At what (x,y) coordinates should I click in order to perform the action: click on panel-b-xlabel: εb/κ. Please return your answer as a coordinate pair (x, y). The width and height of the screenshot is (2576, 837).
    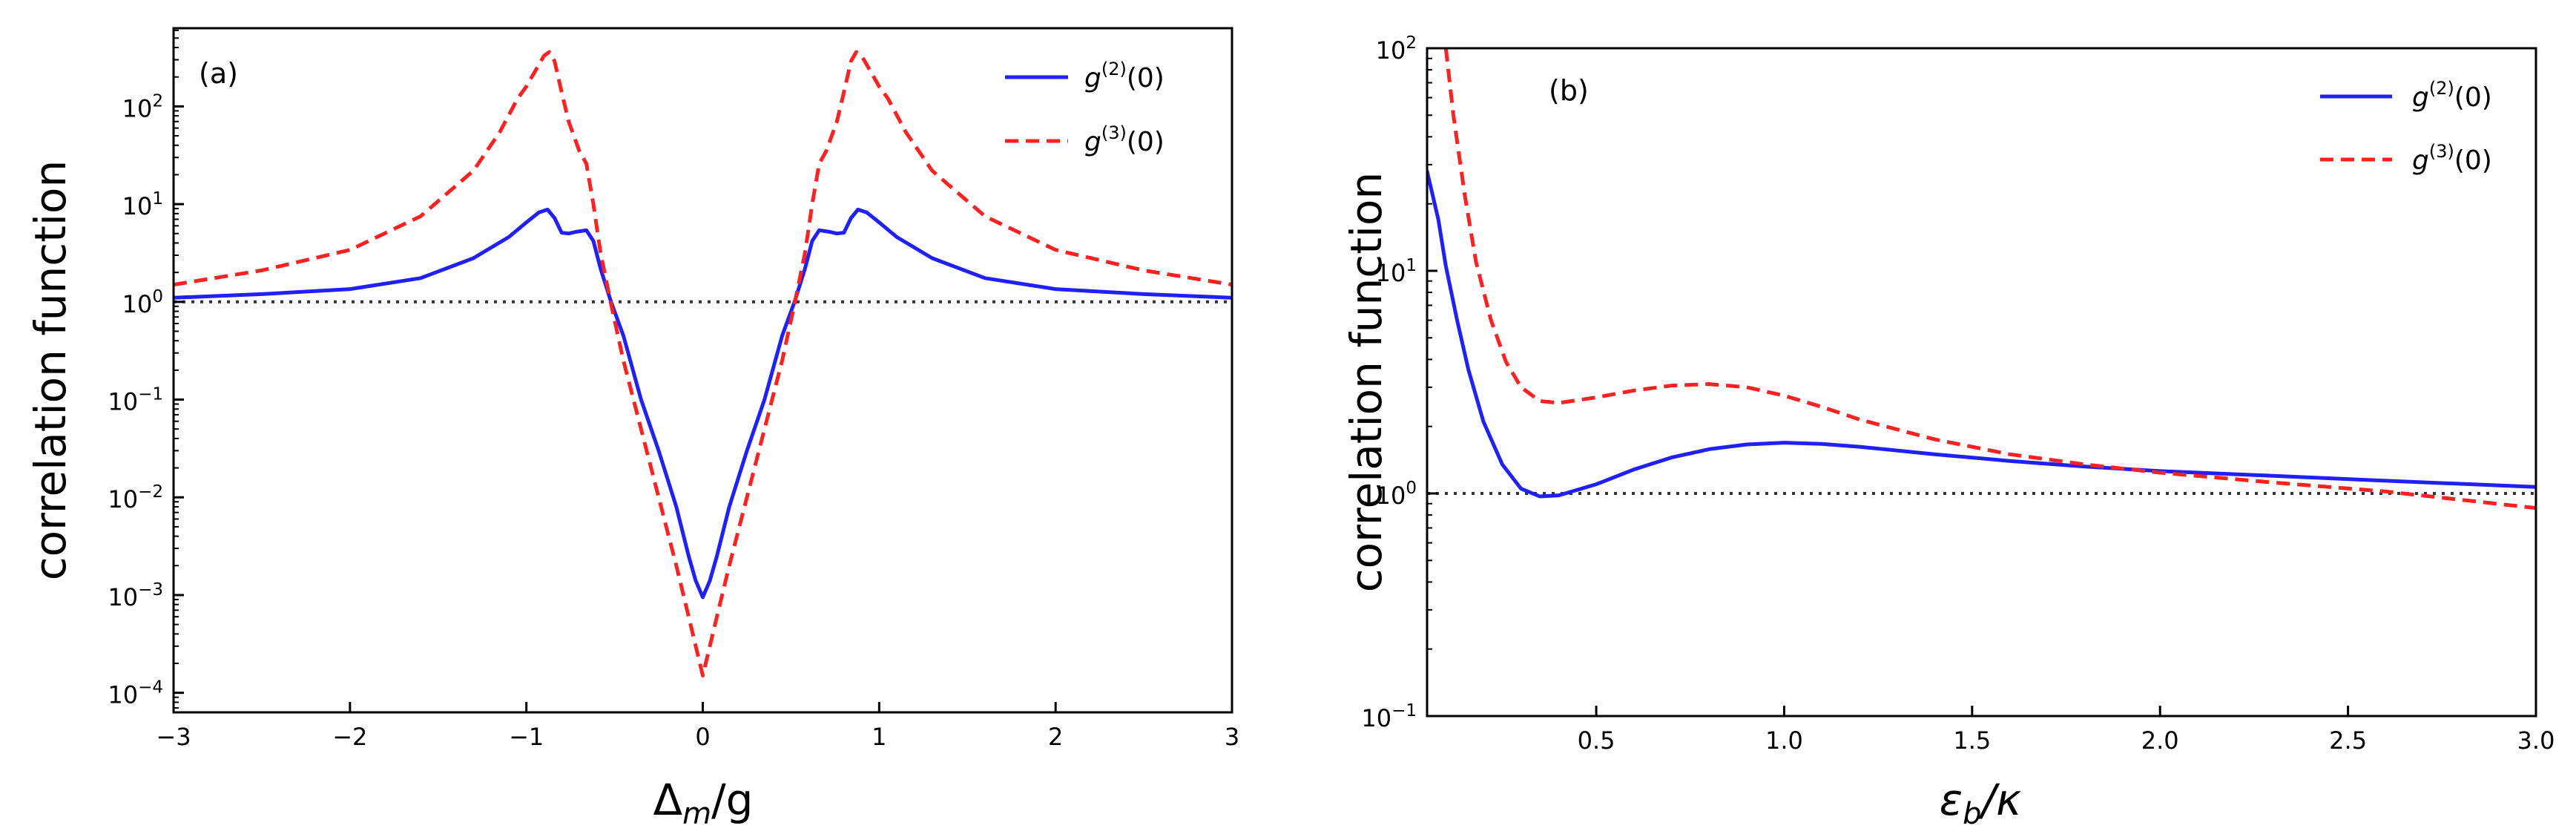
    Looking at the image, I should click on (1981, 803).